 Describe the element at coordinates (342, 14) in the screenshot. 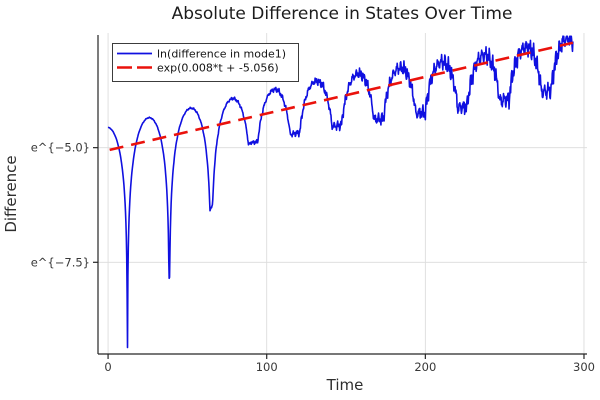

I see `chart-title: Absolute Difference in States Over Time` at that location.